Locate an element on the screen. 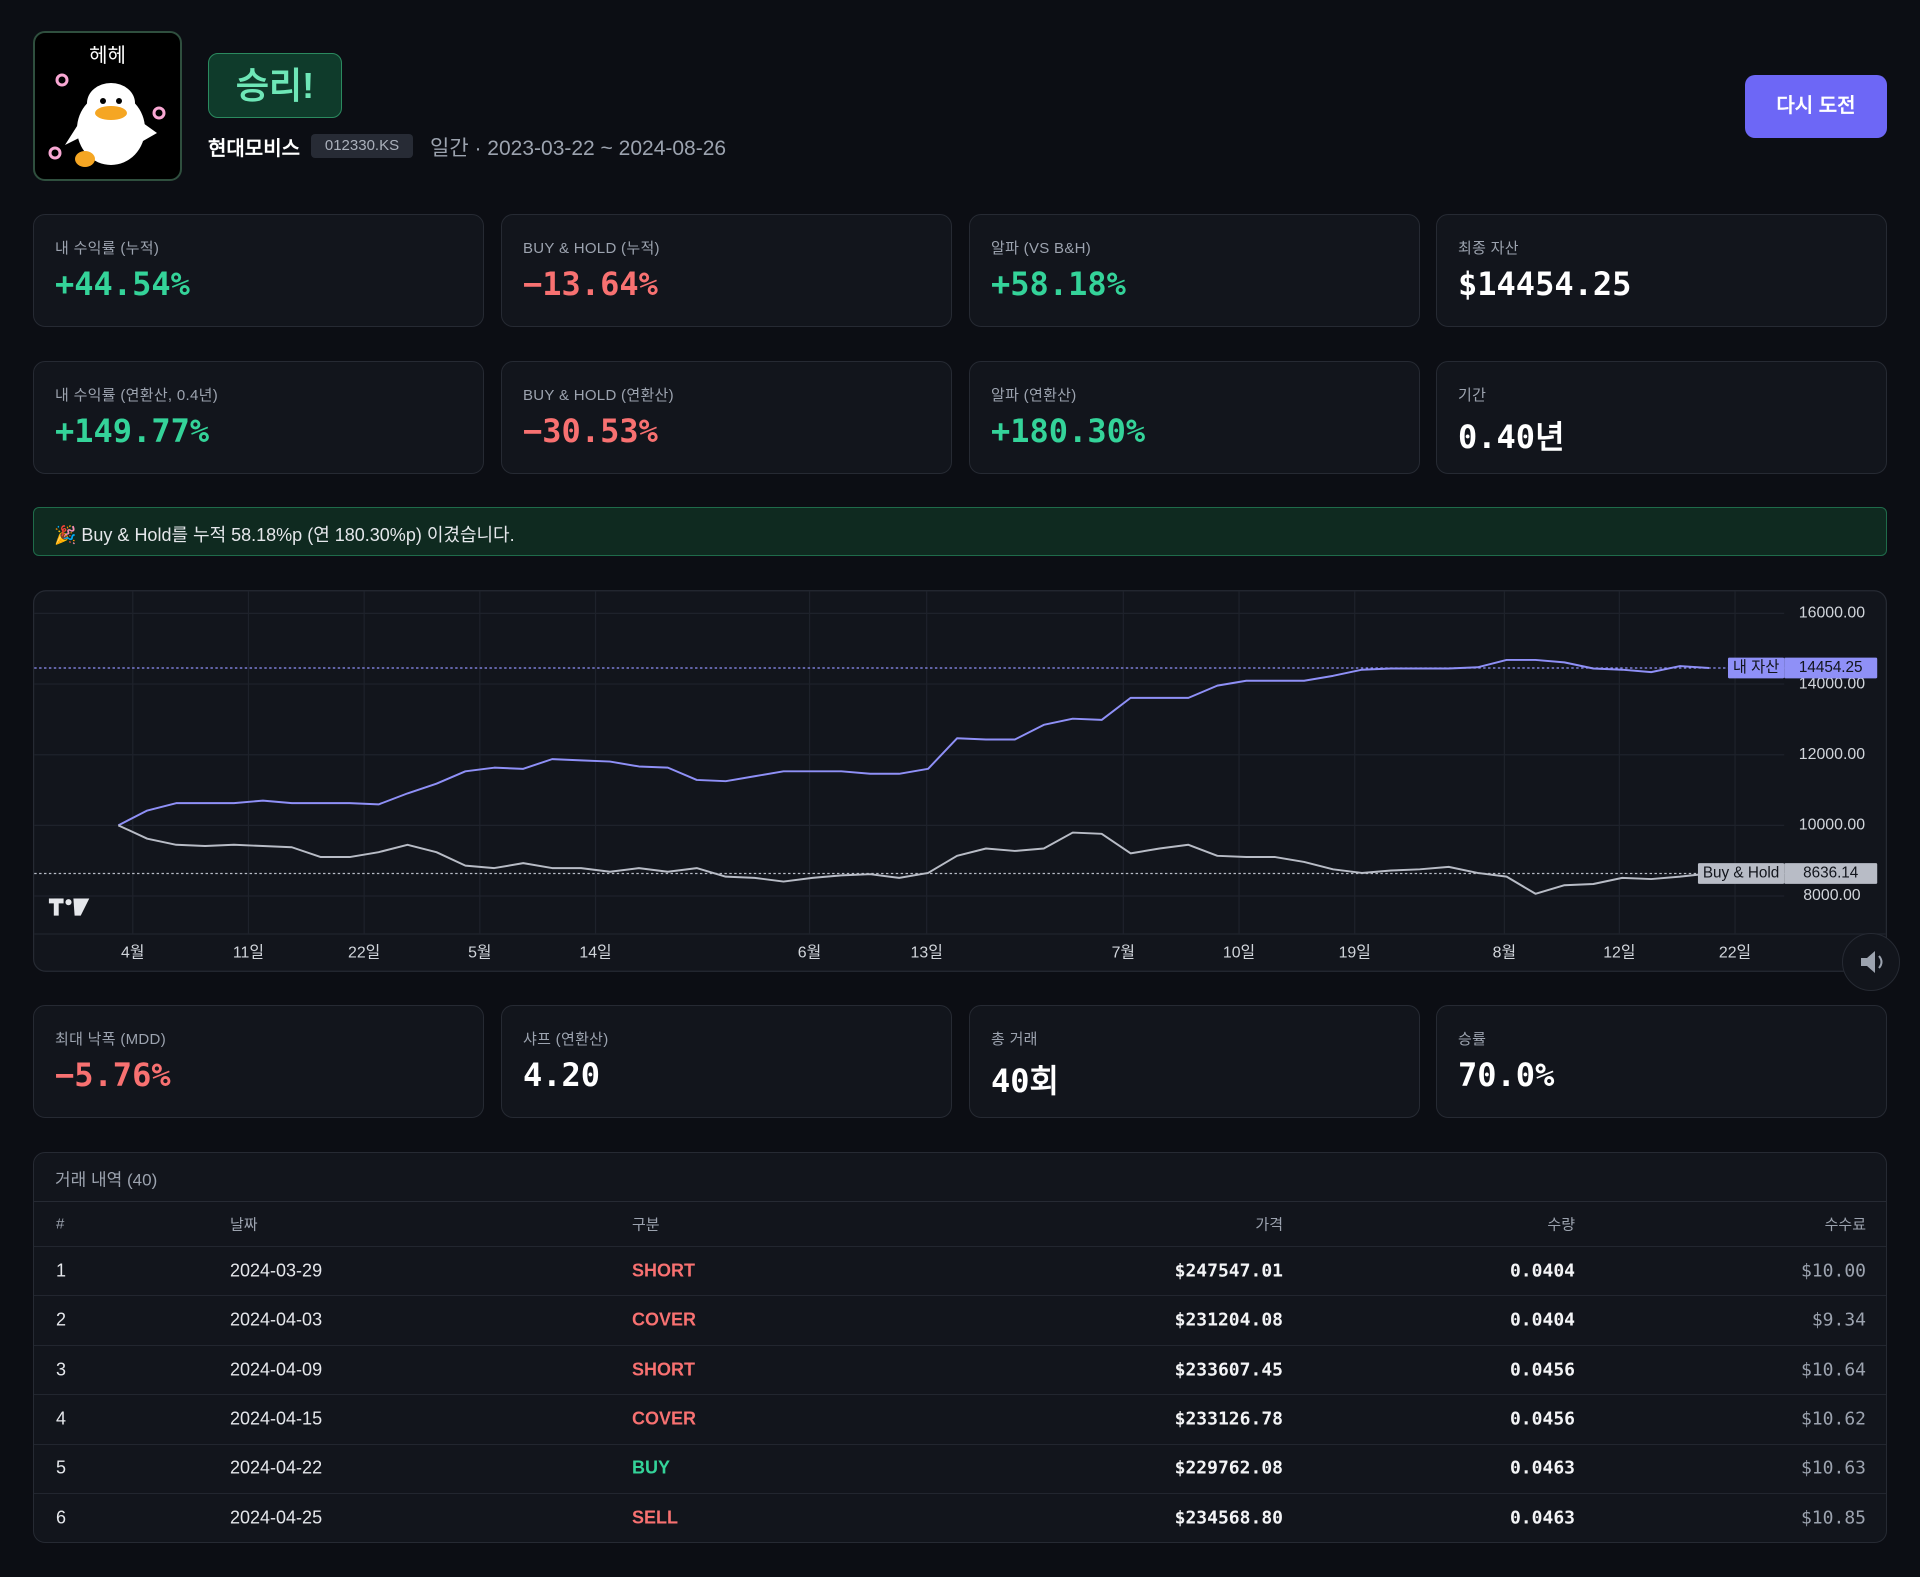 Image resolution: width=1920 pixels, height=1577 pixels. table-title: 거래 내역 (40) is located at coordinates (106, 1180).